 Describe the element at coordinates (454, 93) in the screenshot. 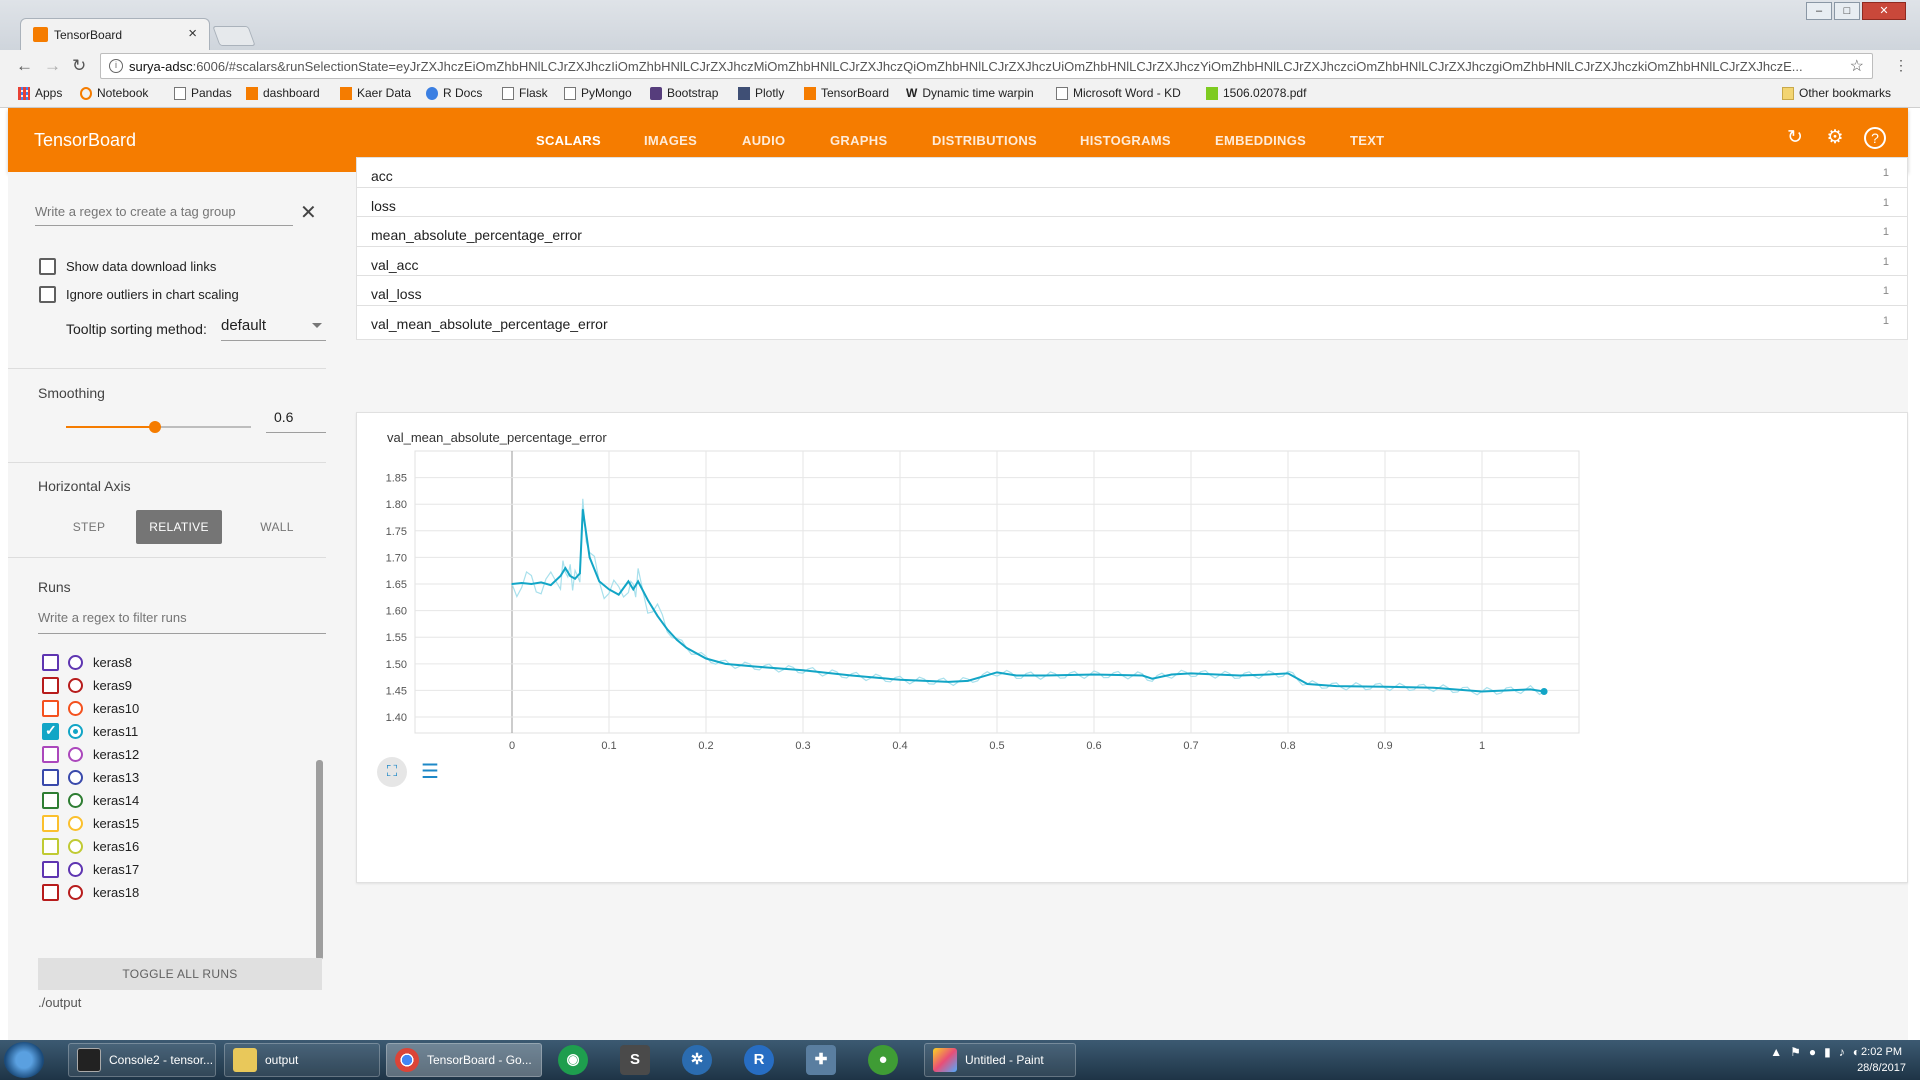

I see `bookmark-r-docs: R Docs` at that location.